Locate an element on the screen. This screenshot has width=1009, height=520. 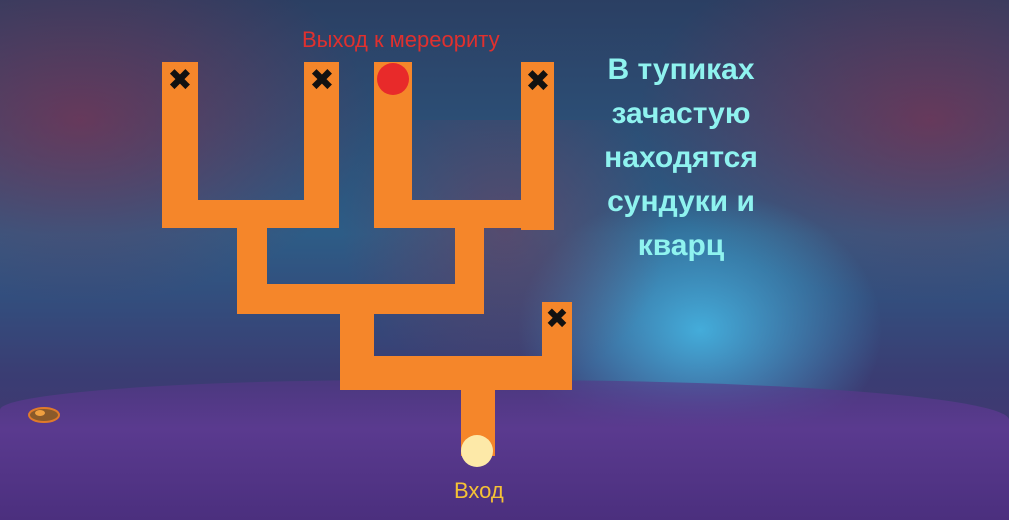
ore-item-icon is located at coordinates (44, 415).